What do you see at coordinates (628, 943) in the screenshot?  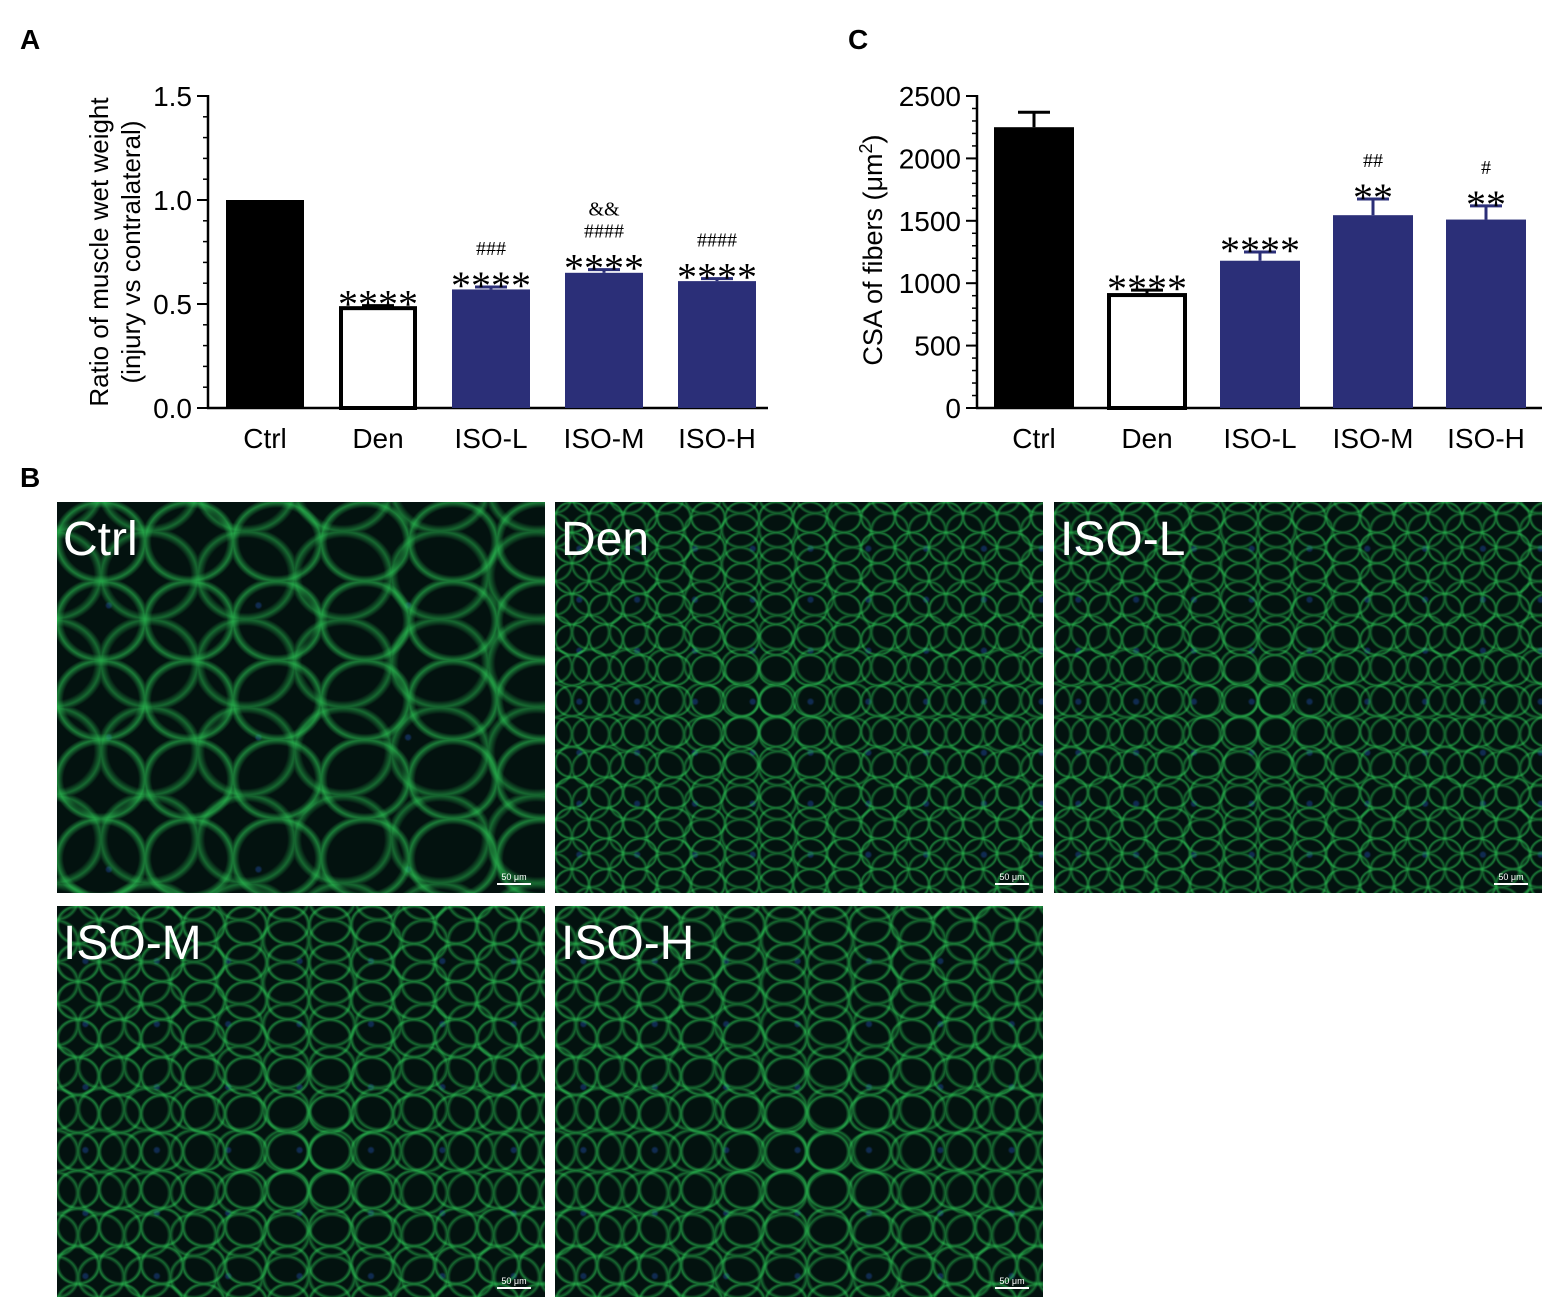 I see `micrograph-label: ISO-H` at bounding box center [628, 943].